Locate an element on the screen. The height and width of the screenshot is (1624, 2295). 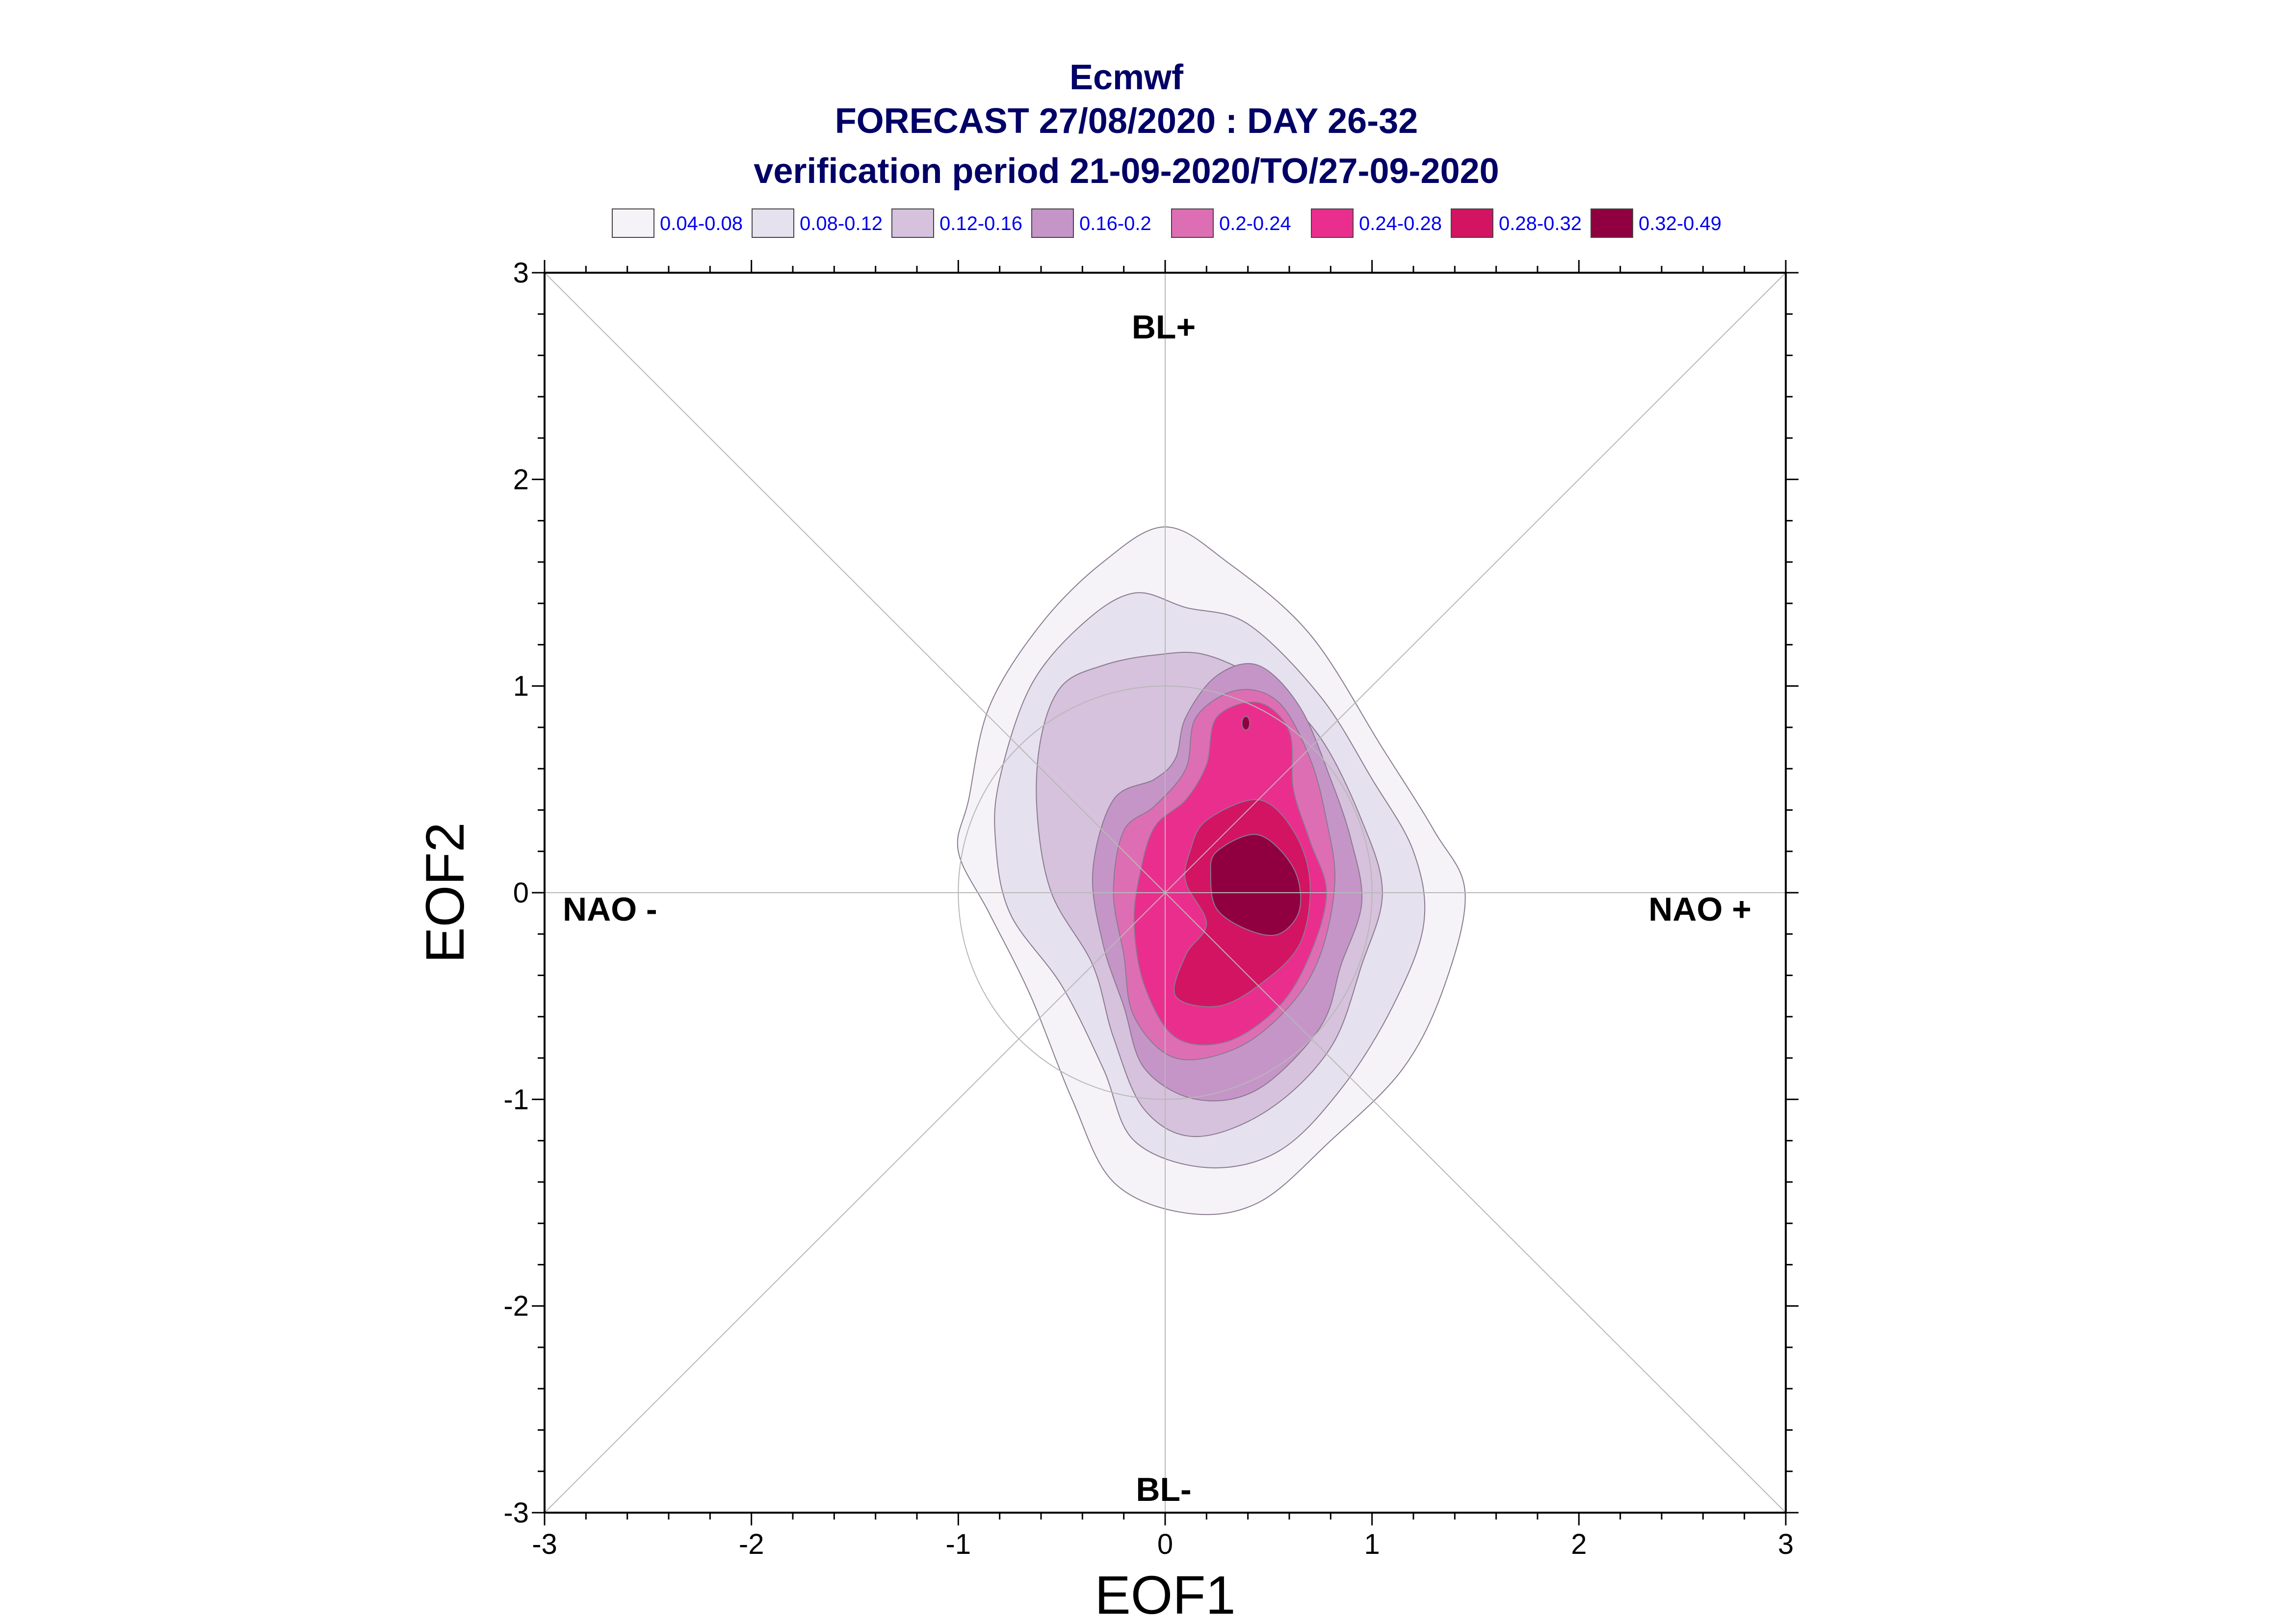
x-tick-label: -1 is located at coordinates (959, 1544).